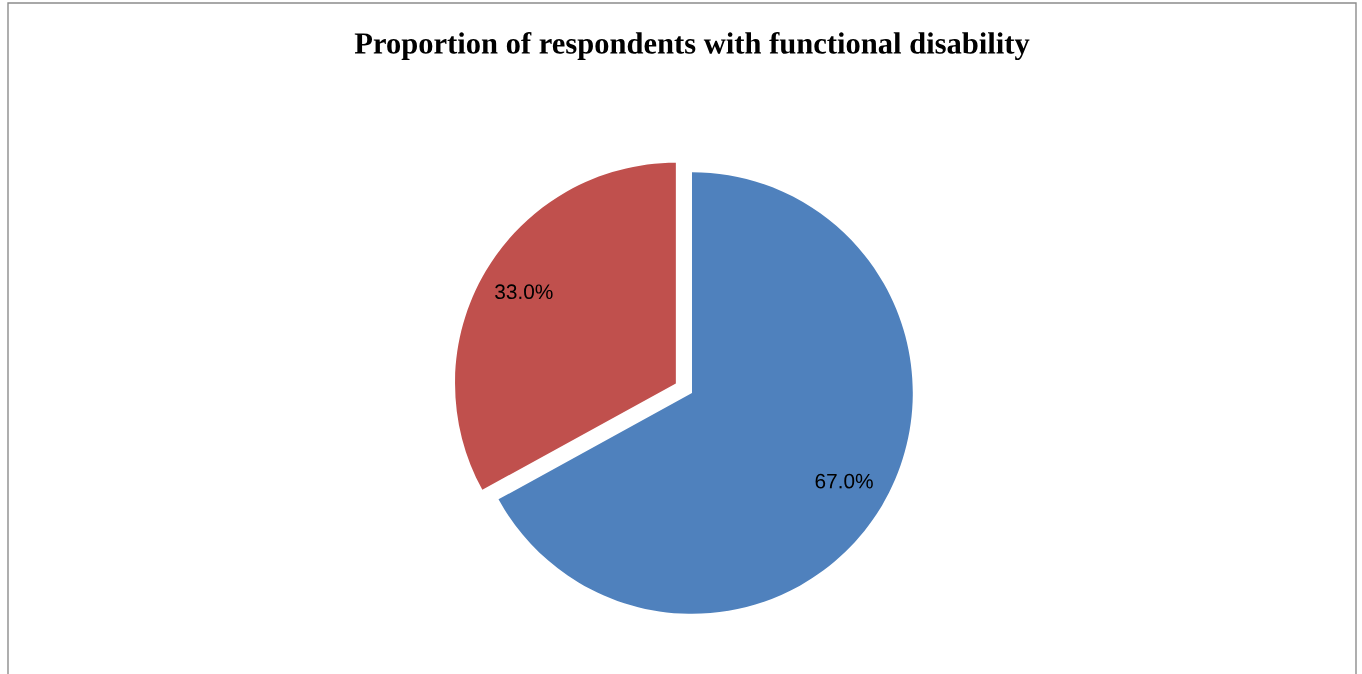 This screenshot has height=674, width=1362. I want to click on chart-title: Proportion of respondents with functional disability, so click(692, 46).